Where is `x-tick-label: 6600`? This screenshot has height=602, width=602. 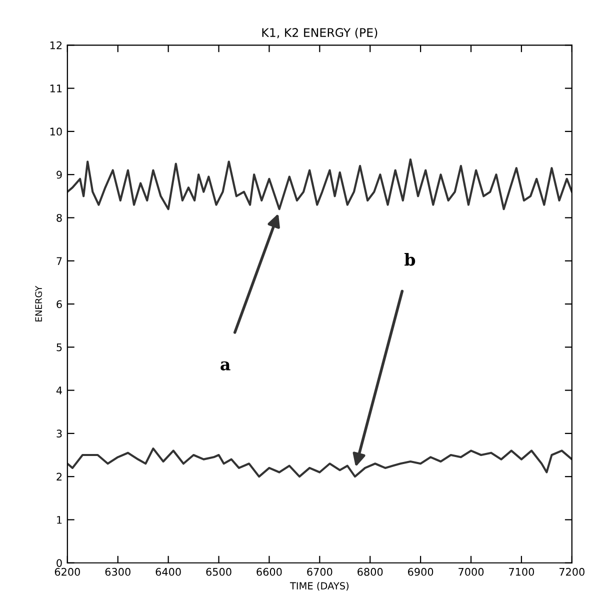
x-tick-label: 6600 is located at coordinates (269, 572).